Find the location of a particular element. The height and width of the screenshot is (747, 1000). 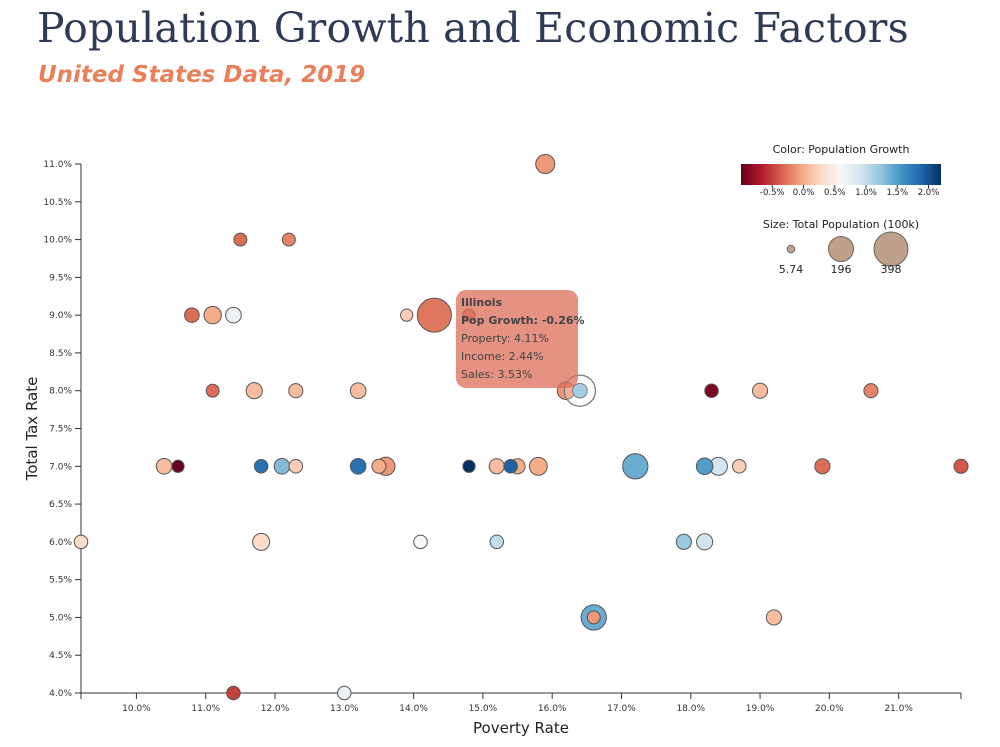

x-tick-label: 19.0% is located at coordinates (760, 709).